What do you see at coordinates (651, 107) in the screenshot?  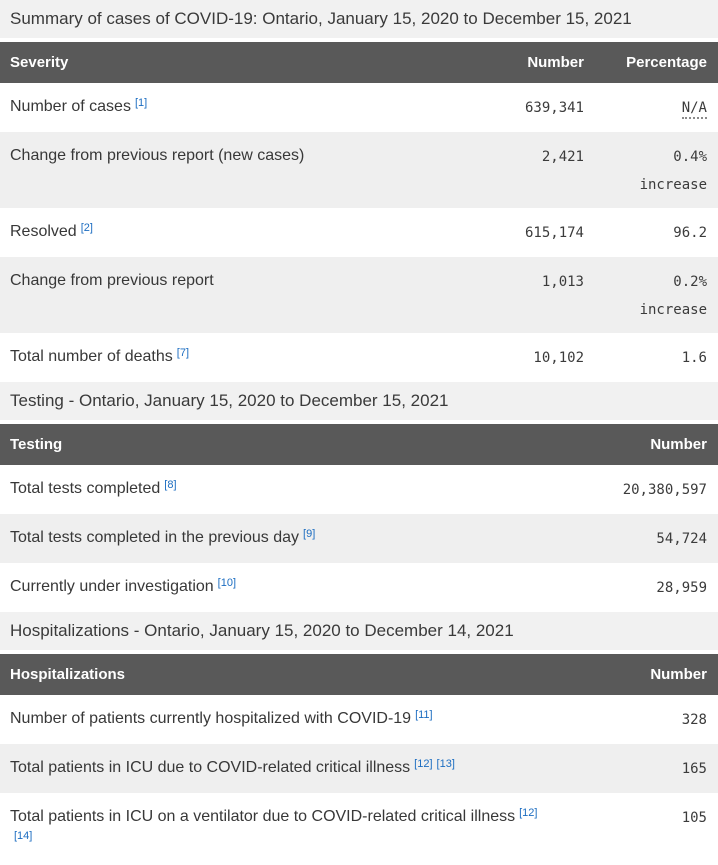 I see `percentage-value: N/A` at bounding box center [651, 107].